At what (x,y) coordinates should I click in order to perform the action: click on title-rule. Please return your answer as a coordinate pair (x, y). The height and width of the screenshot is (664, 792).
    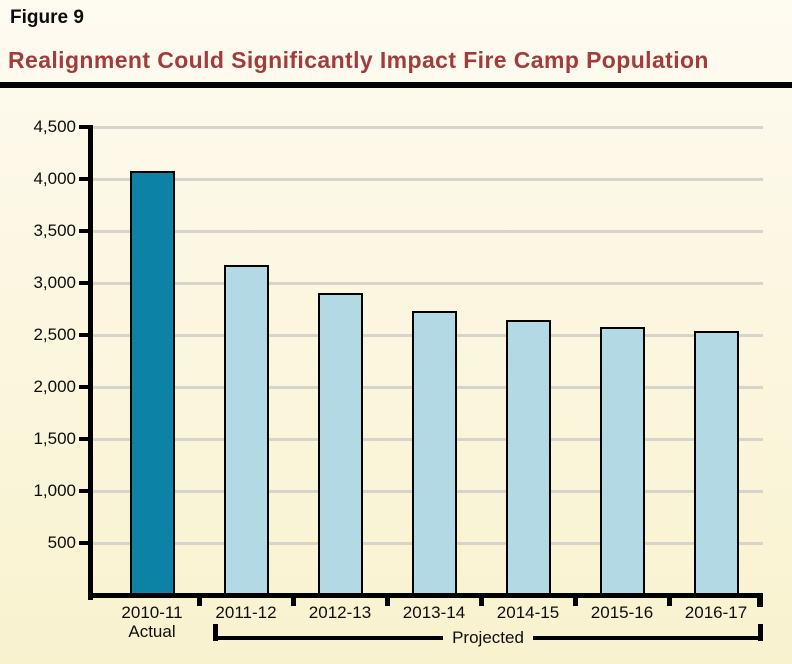
    Looking at the image, I should click on (396, 85).